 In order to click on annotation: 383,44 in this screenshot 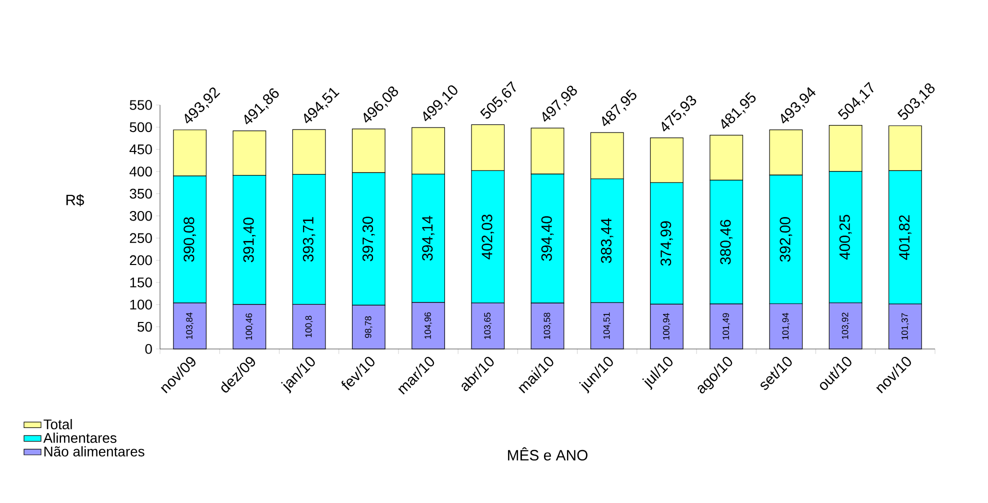, I will do `click(607, 241)`.